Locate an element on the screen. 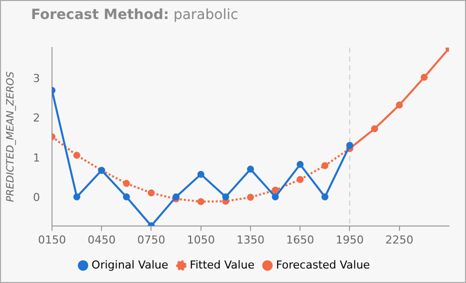 This screenshot has width=466, height=283. legend-label: Forecasted Value is located at coordinates (323, 265).